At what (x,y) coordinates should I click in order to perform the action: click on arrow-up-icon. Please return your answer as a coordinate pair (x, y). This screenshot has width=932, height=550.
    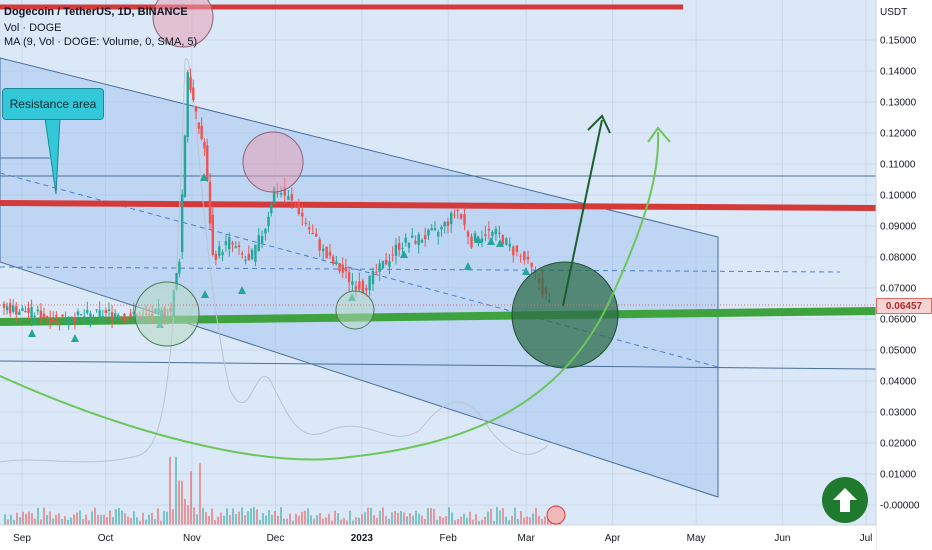
    Looking at the image, I should click on (845, 500).